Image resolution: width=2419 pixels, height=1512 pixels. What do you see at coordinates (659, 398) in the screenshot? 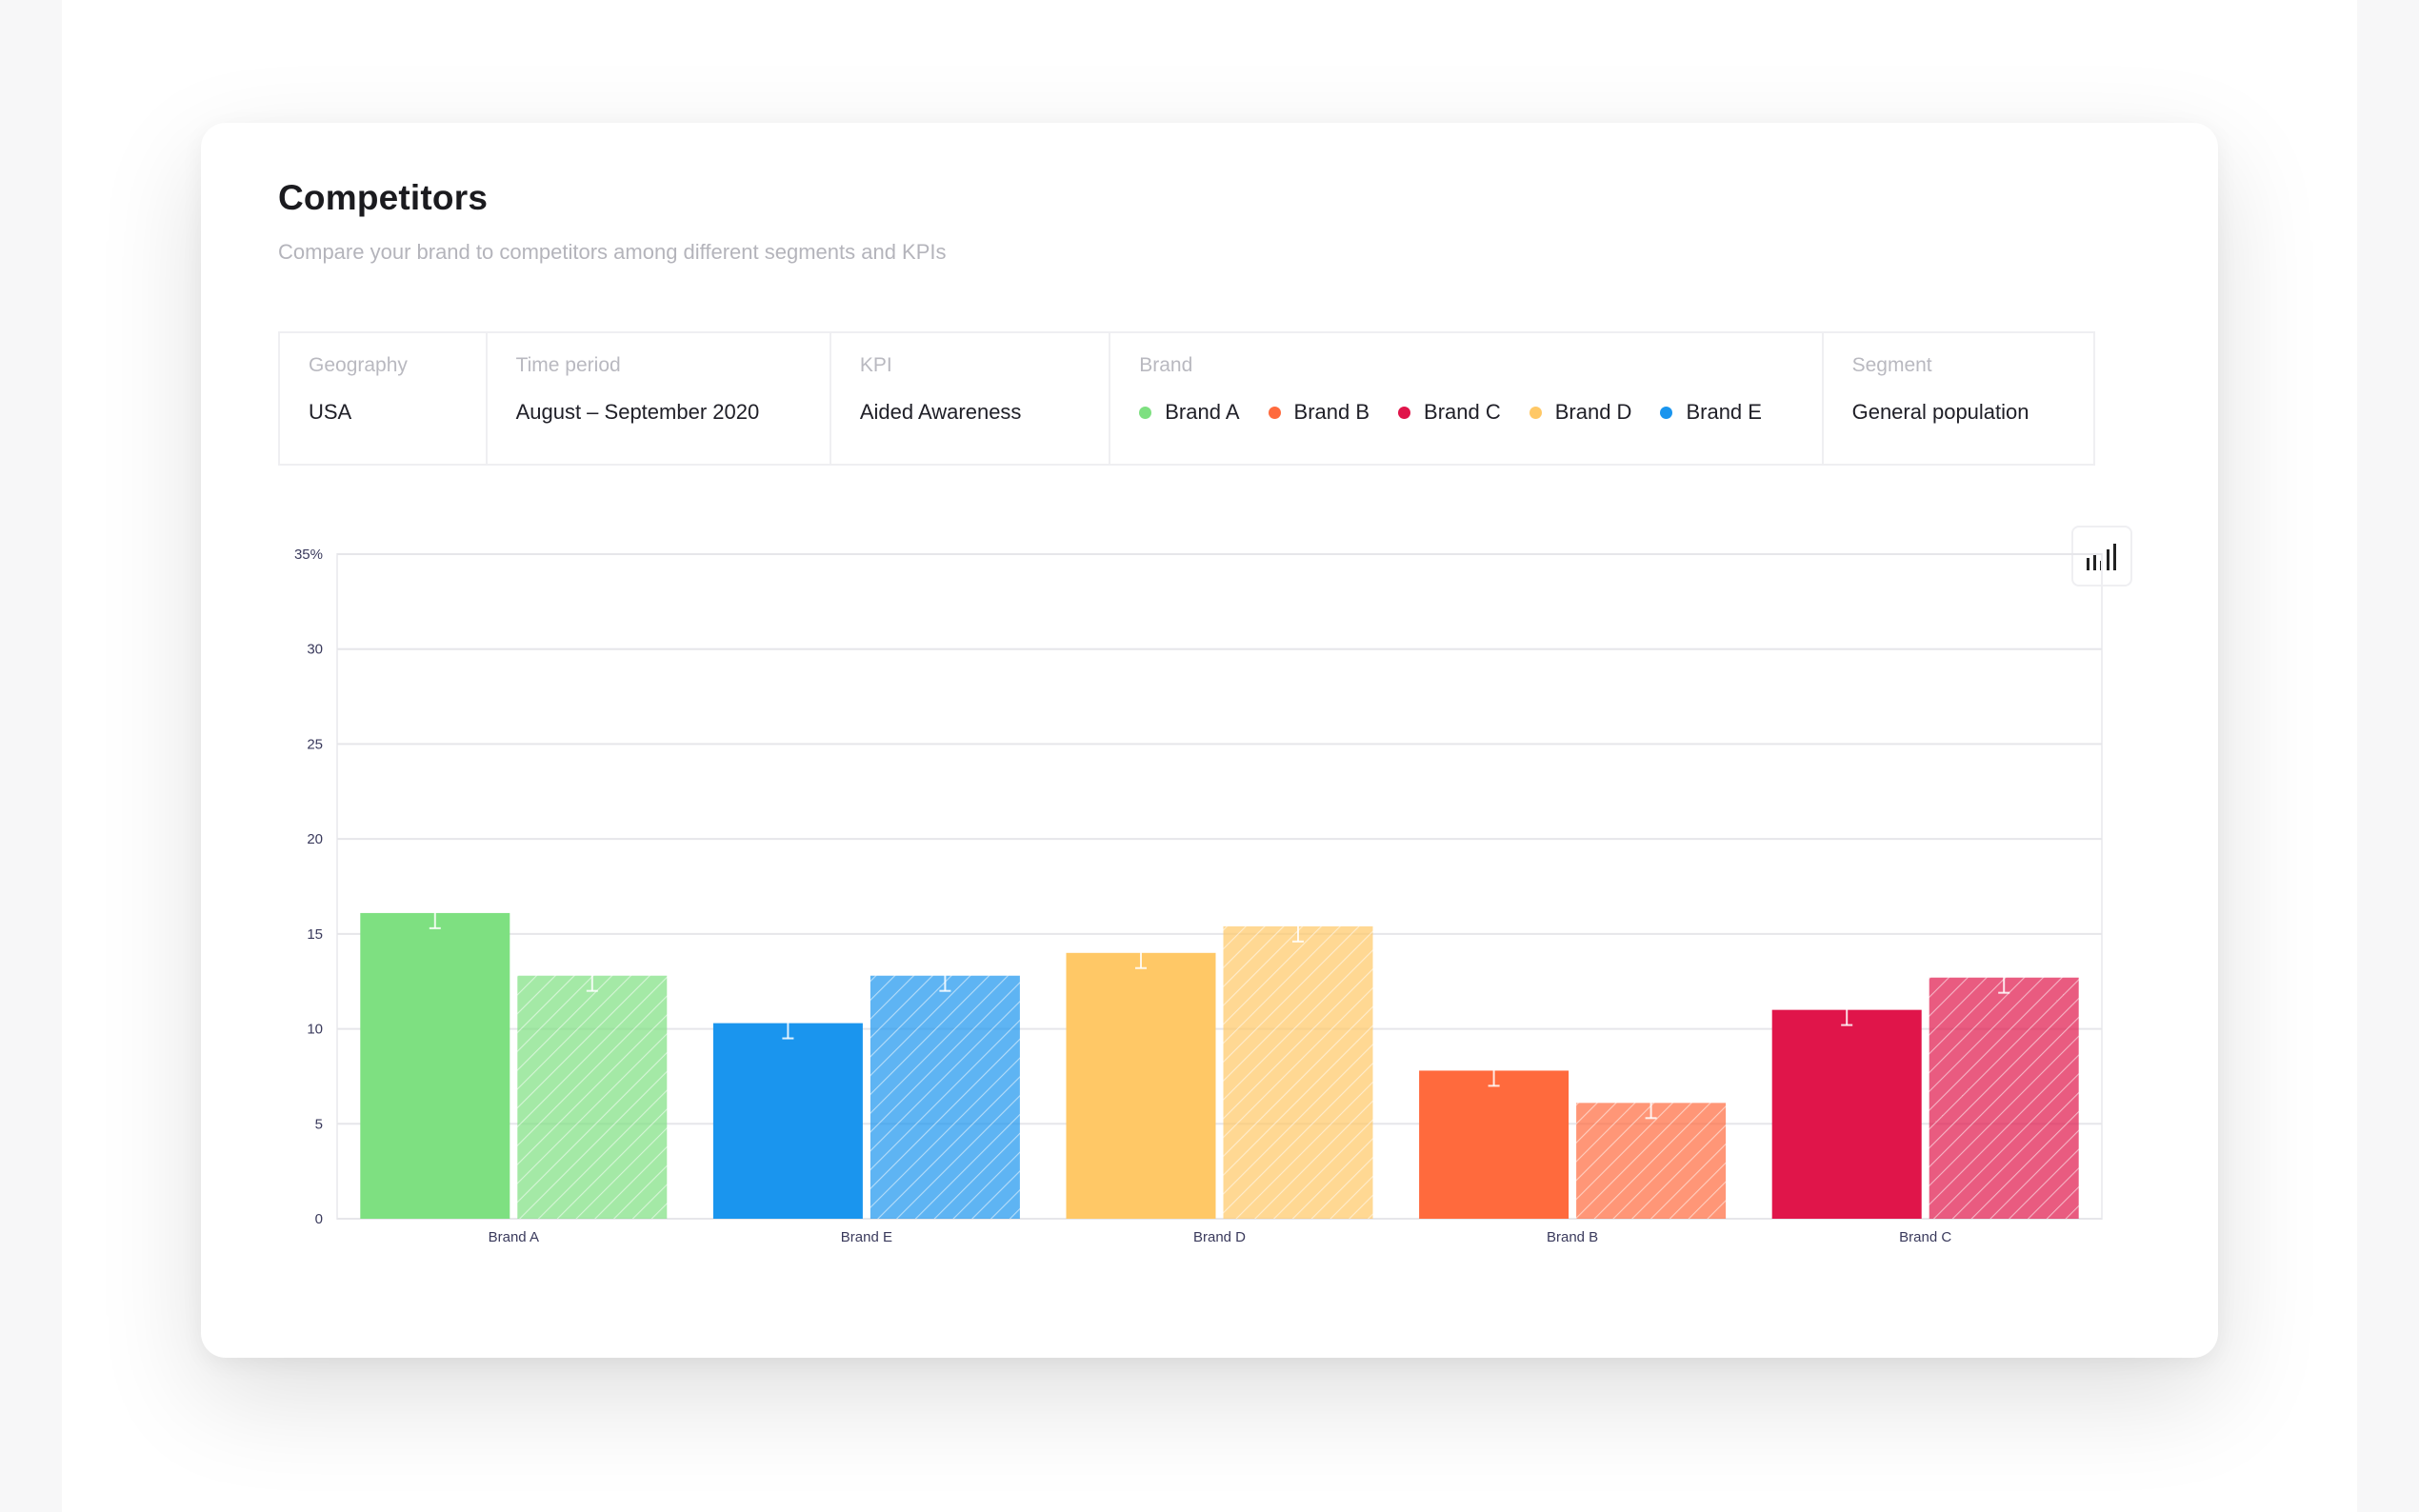
I see `filter-time-period: Time period August – September 2020` at bounding box center [659, 398].